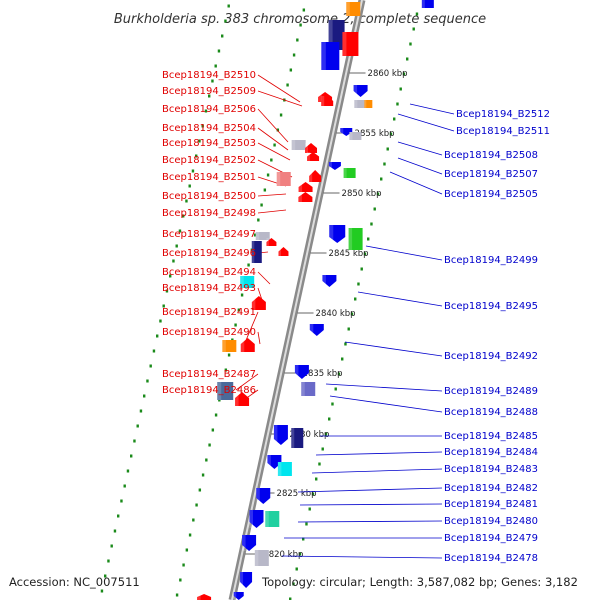 The height and width of the screenshot is (600, 600). I want to click on gene-label-left: Bcep18194_B2487, so click(209, 374).